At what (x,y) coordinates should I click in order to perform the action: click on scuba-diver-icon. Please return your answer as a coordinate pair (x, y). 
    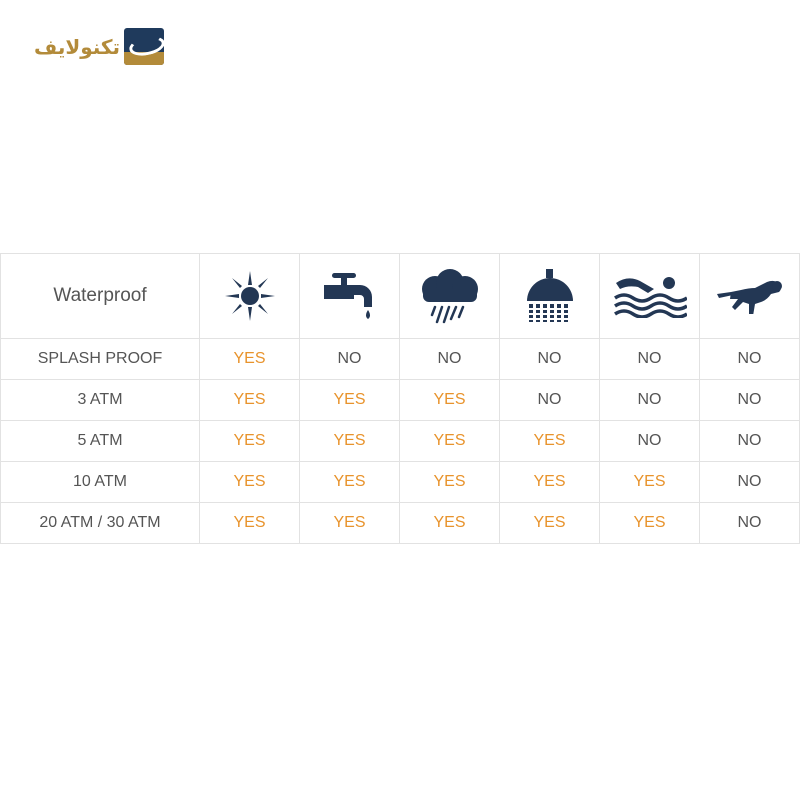
    Looking at the image, I should click on (749, 296).